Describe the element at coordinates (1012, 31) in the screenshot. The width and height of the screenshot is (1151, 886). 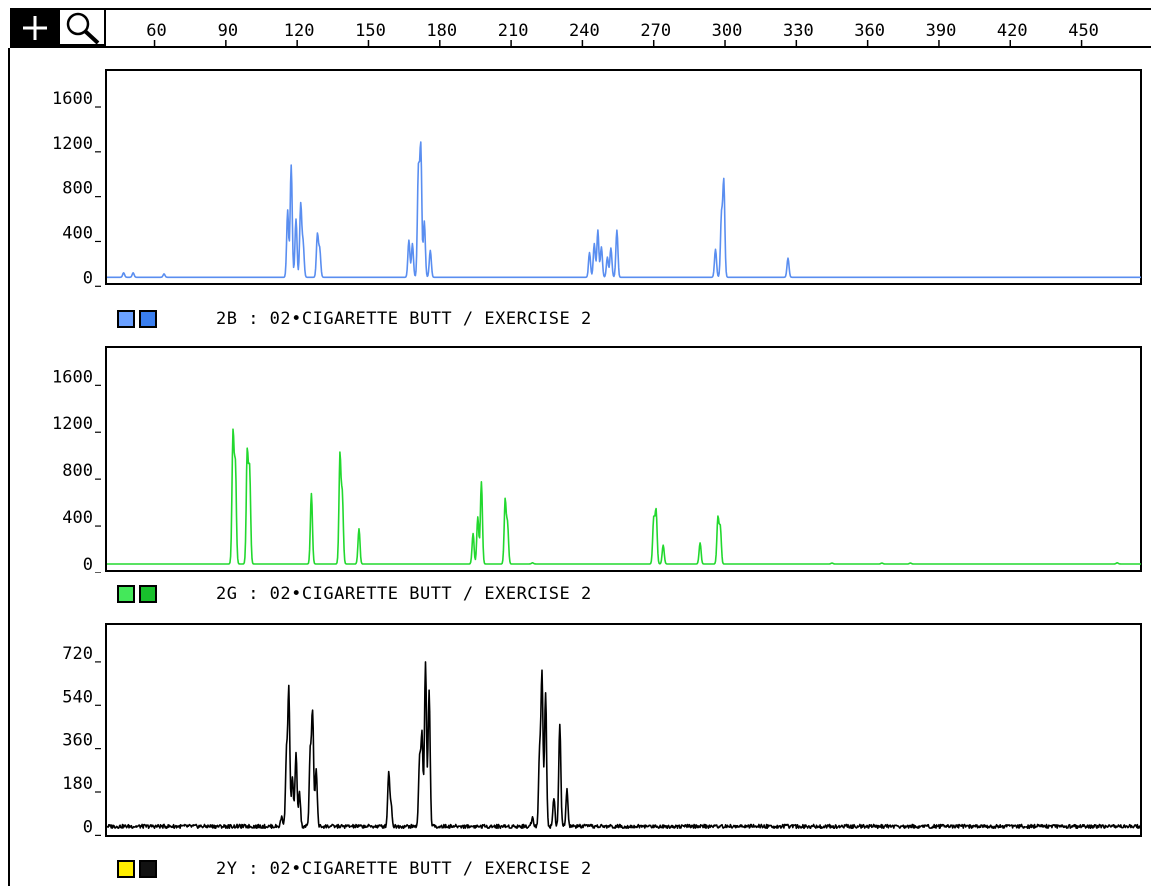
I see `ruler-tick-label: 420` at that location.